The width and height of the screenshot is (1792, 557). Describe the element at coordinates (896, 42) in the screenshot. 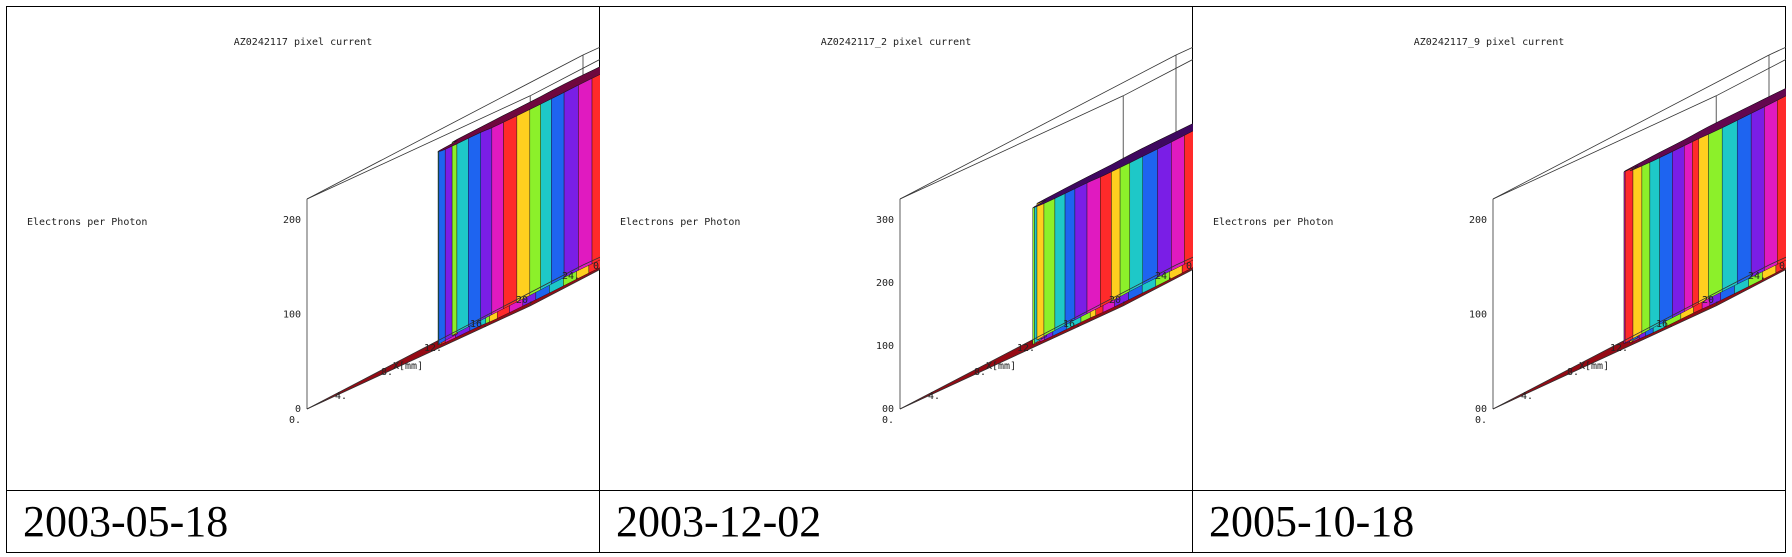

I see `plot-title: AZ0242117_2 pixel current` at that location.